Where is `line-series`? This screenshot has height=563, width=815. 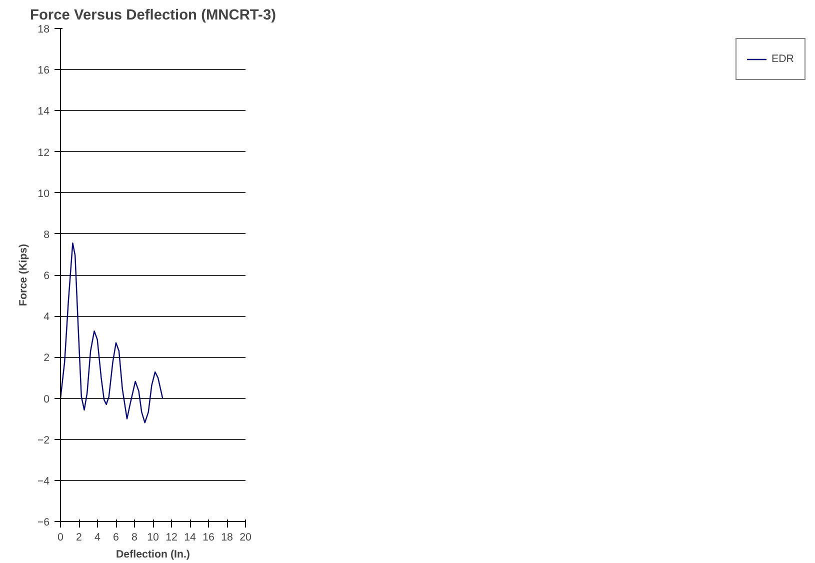
line-series is located at coordinates (112, 333).